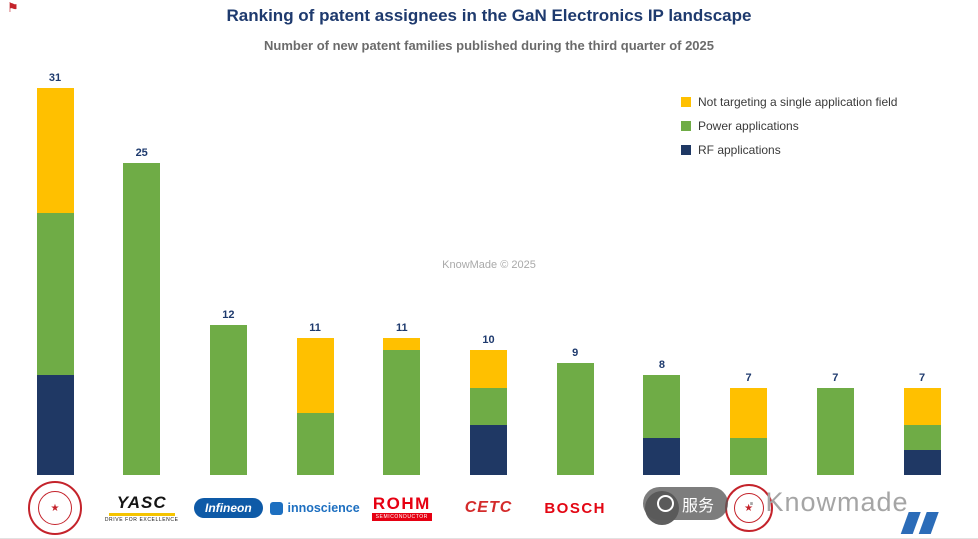 The height and width of the screenshot is (539, 978). Describe the element at coordinates (55, 77) in the screenshot. I see `bar-value-label: 31` at that location.